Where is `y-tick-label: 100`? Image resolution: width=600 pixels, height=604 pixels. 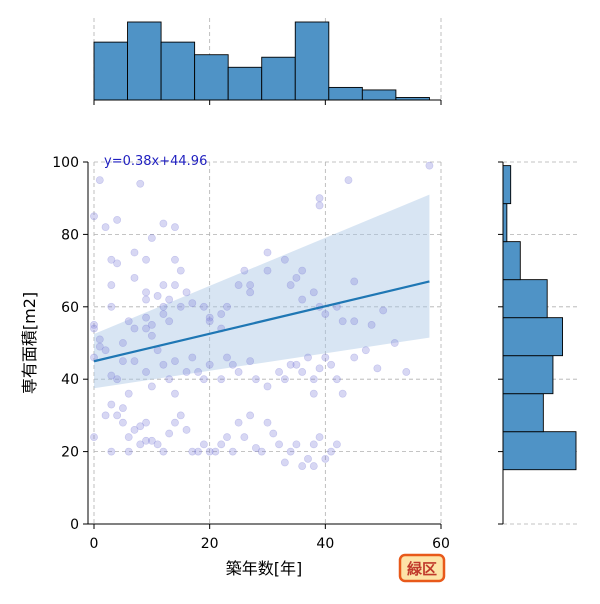 y-tick-label: 100 is located at coordinates (65, 163).